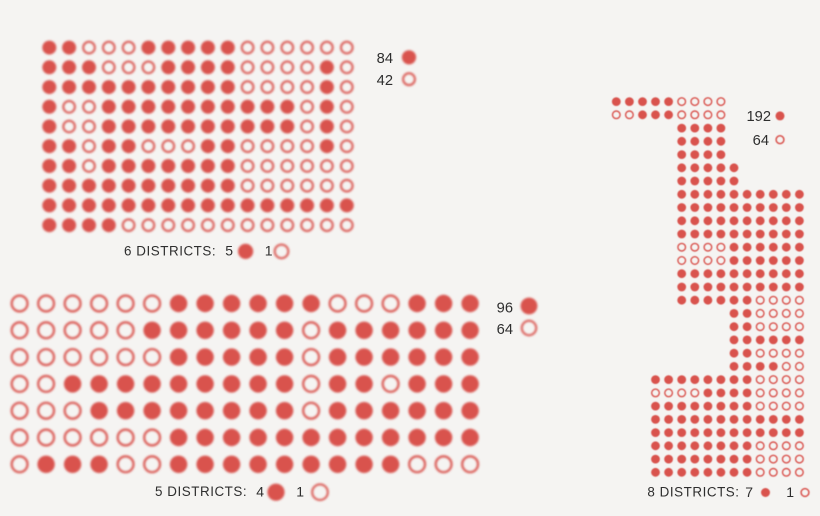  Describe the element at coordinates (505, 308) in the screenshot. I see `svg-text: 96` at that location.